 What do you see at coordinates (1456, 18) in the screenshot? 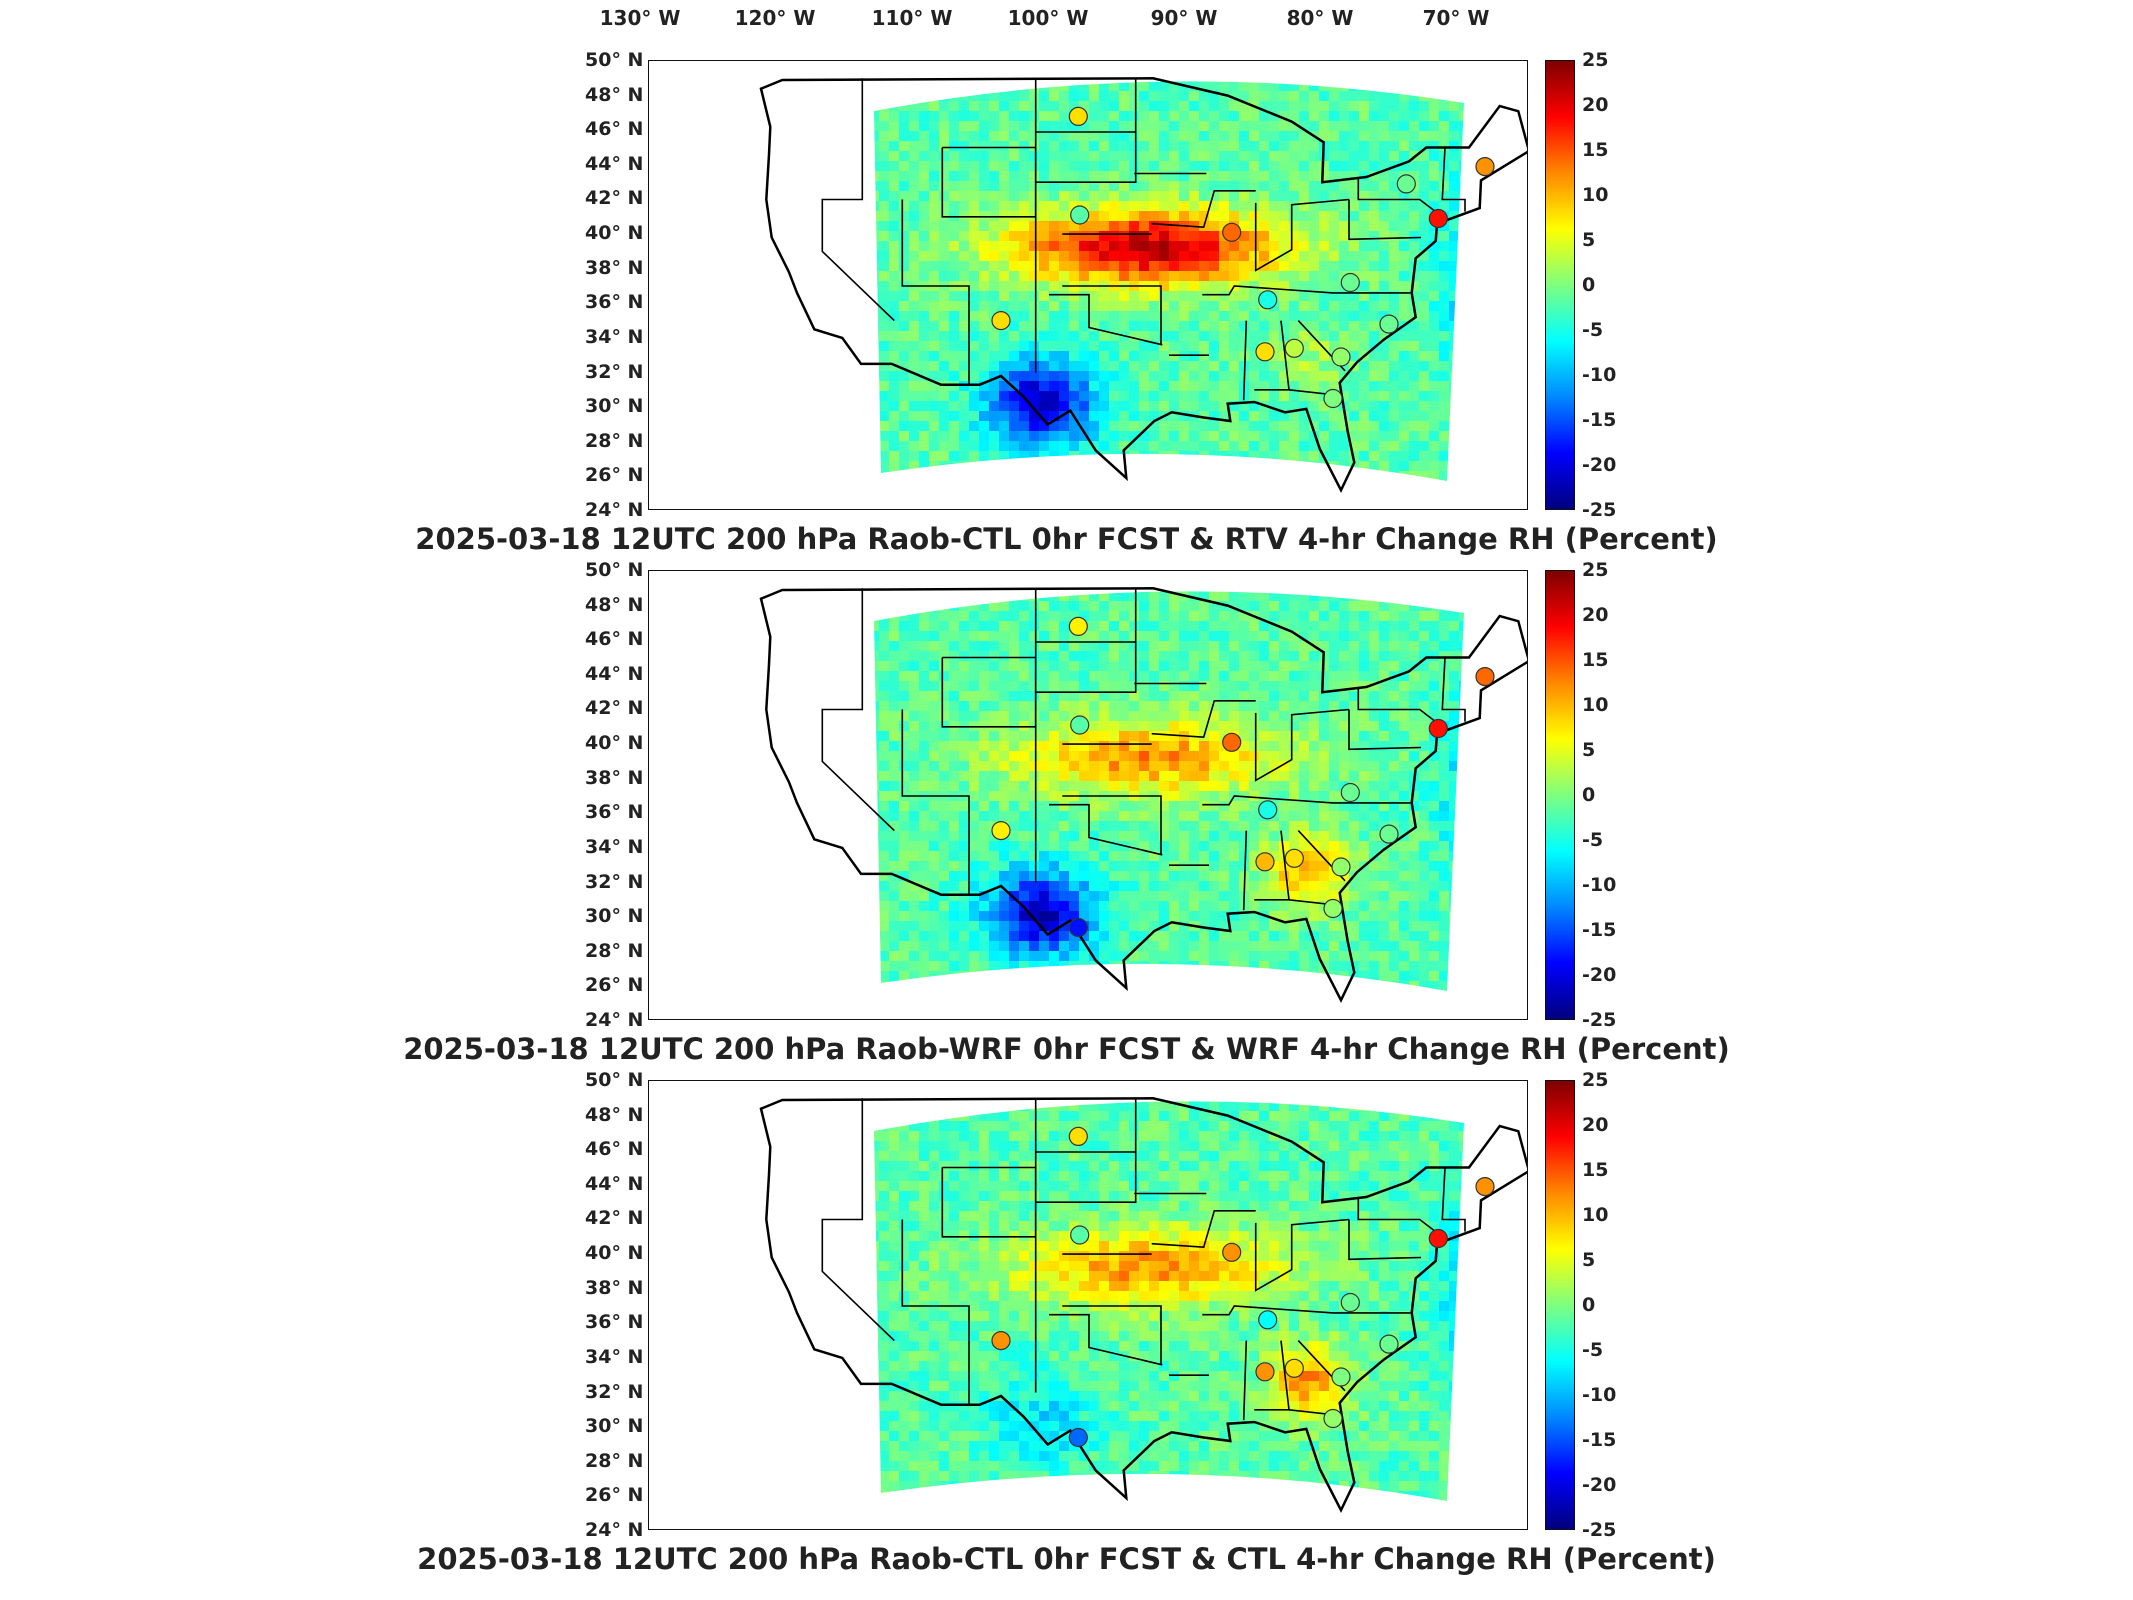
I see `lon-tick-label: 70° W` at bounding box center [1456, 18].